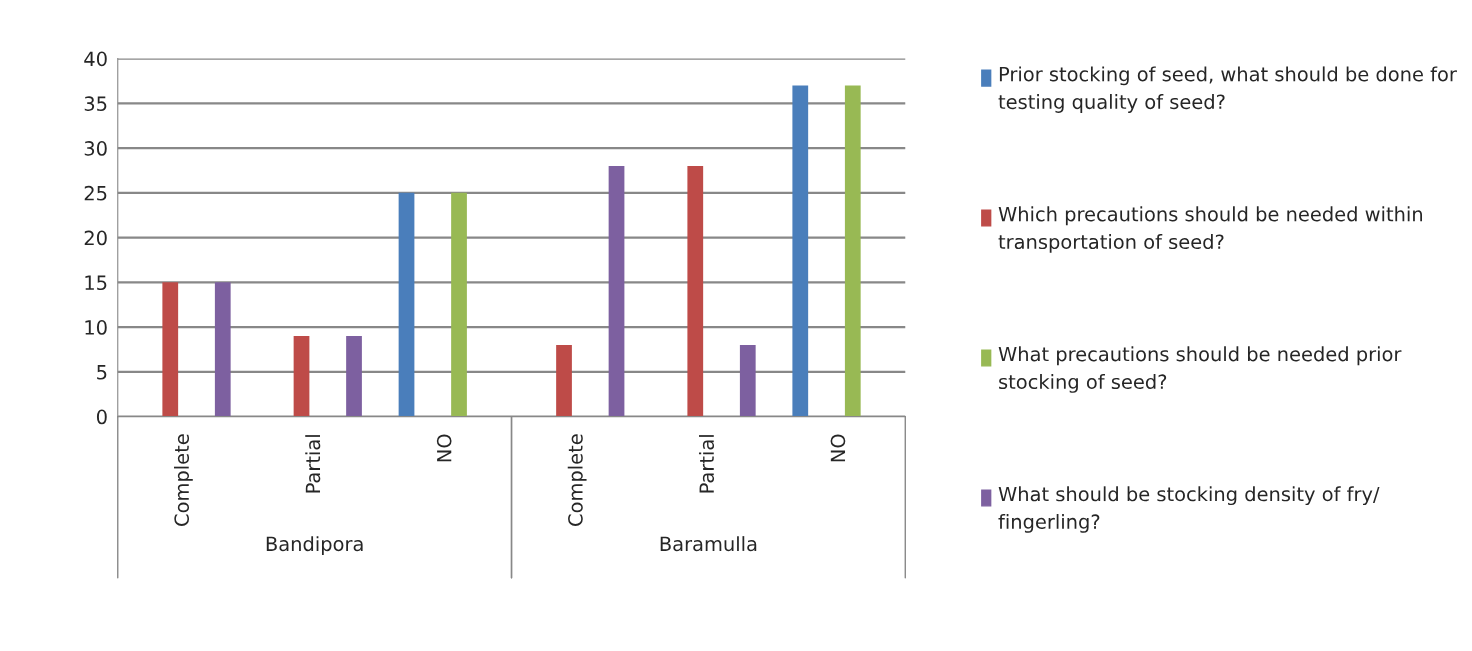 The width and height of the screenshot is (1472, 651). What do you see at coordinates (96, 283) in the screenshot?
I see `y-tick-label: 15` at bounding box center [96, 283].